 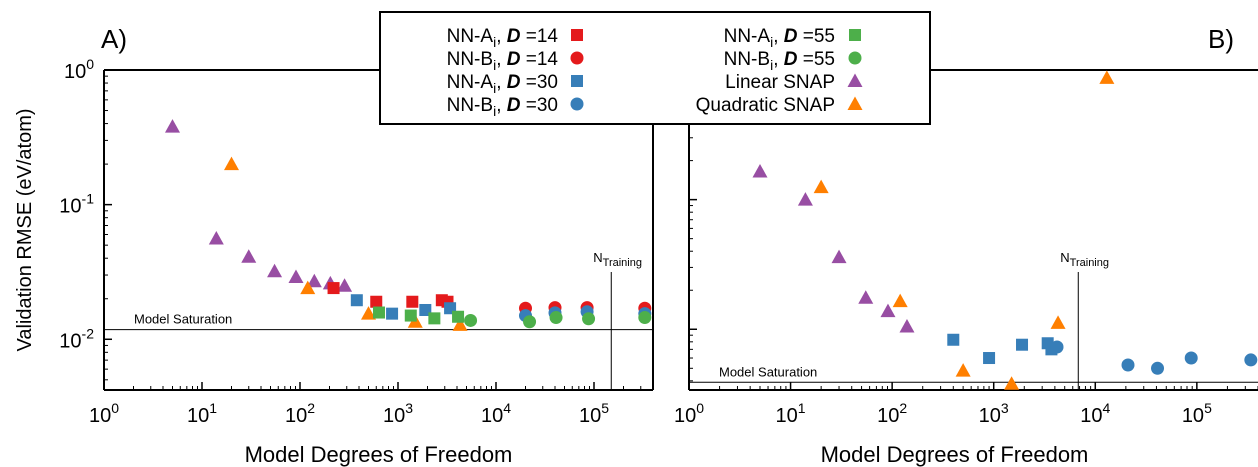 What do you see at coordinates (779, 38) in the screenshot?
I see `legend-label-nnA55: NN-Ai, D =55` at bounding box center [779, 38].